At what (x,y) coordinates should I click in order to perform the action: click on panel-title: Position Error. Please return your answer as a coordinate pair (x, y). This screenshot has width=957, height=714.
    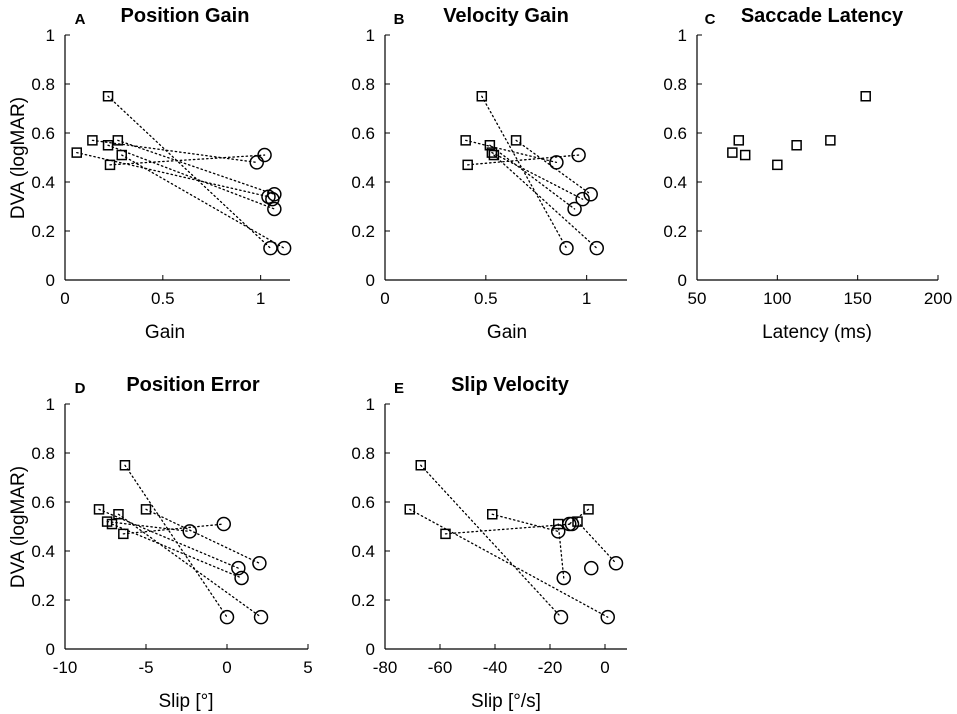
    Looking at the image, I should click on (193, 385).